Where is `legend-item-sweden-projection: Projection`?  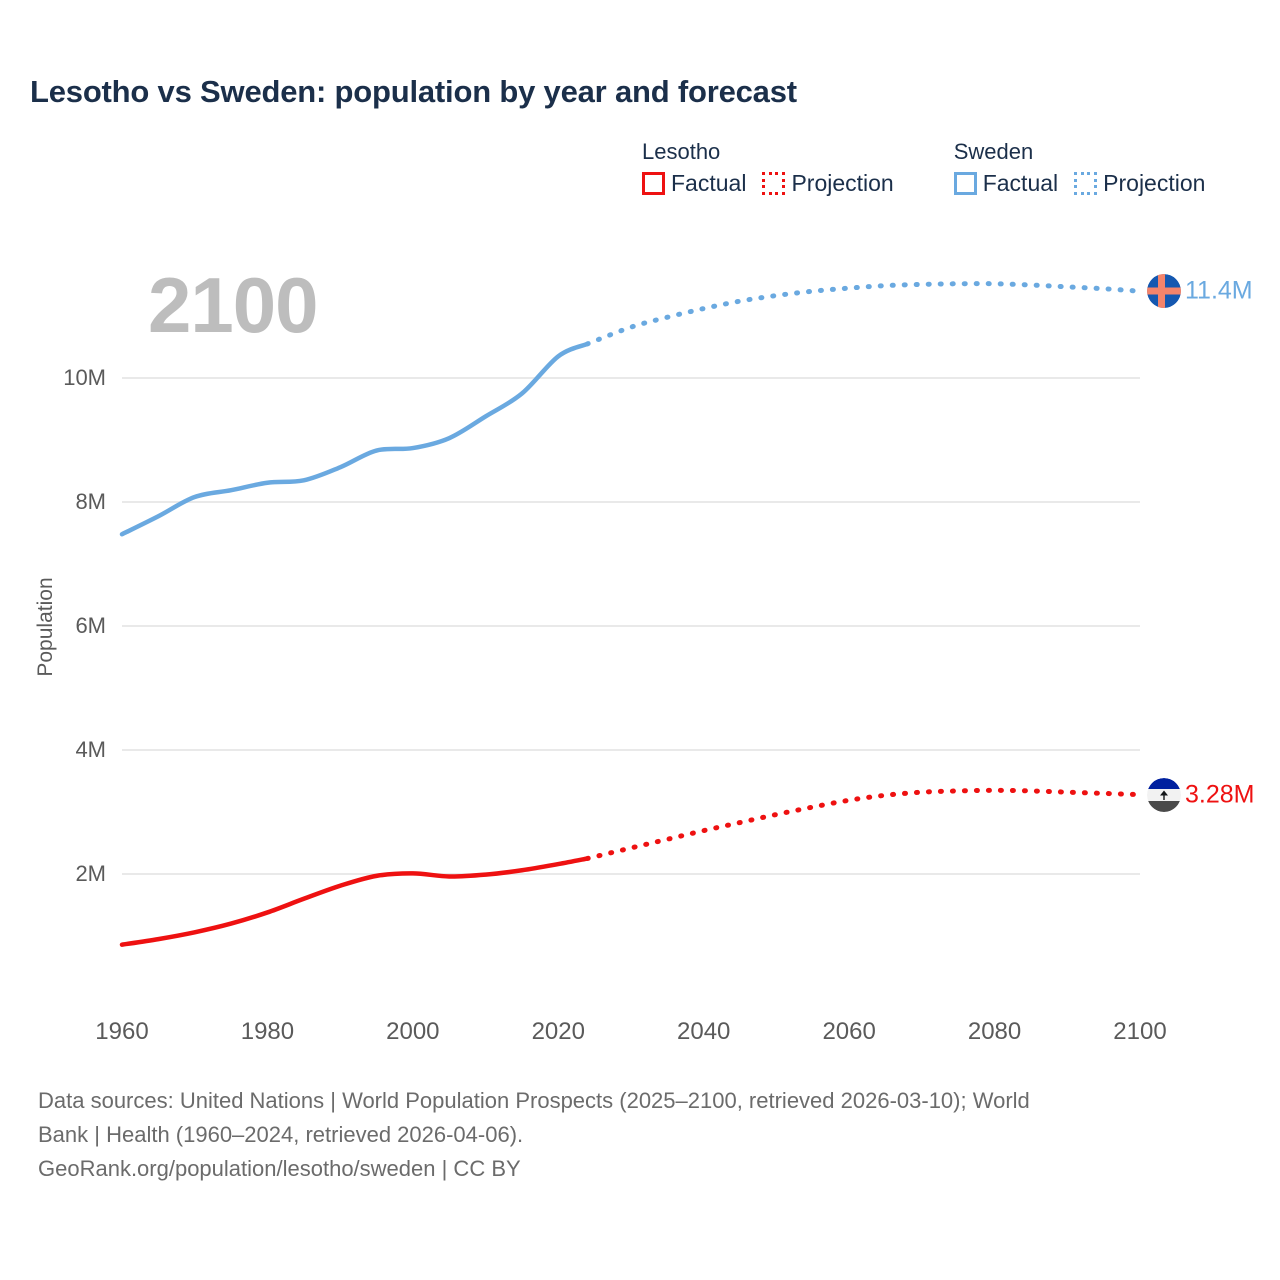
legend-item-sweden-projection: Projection is located at coordinates (1140, 183).